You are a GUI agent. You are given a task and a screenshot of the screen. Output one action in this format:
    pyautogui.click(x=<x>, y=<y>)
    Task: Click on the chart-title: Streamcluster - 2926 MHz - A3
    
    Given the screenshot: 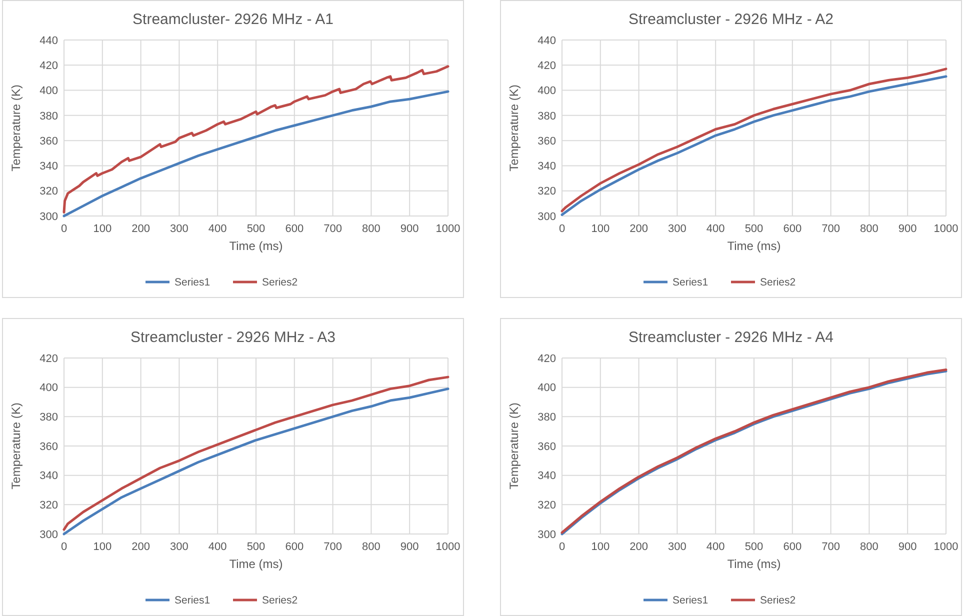 What is the action you would take?
    pyautogui.click(x=233, y=337)
    